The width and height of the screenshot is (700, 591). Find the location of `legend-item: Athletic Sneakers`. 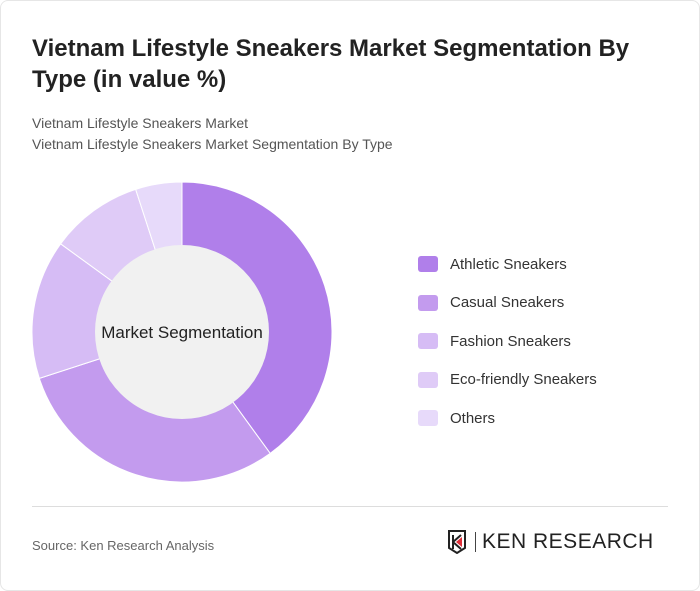

legend-item: Athletic Sneakers is located at coordinates (507, 264).